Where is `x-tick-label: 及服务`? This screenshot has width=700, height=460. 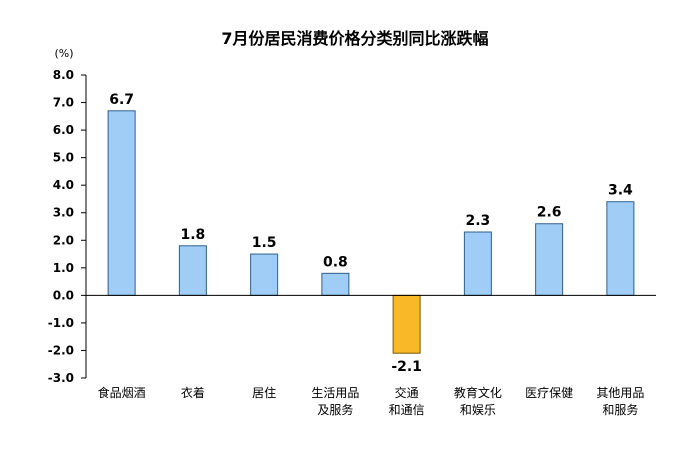 x-tick-label: 及服务 is located at coordinates (335, 409).